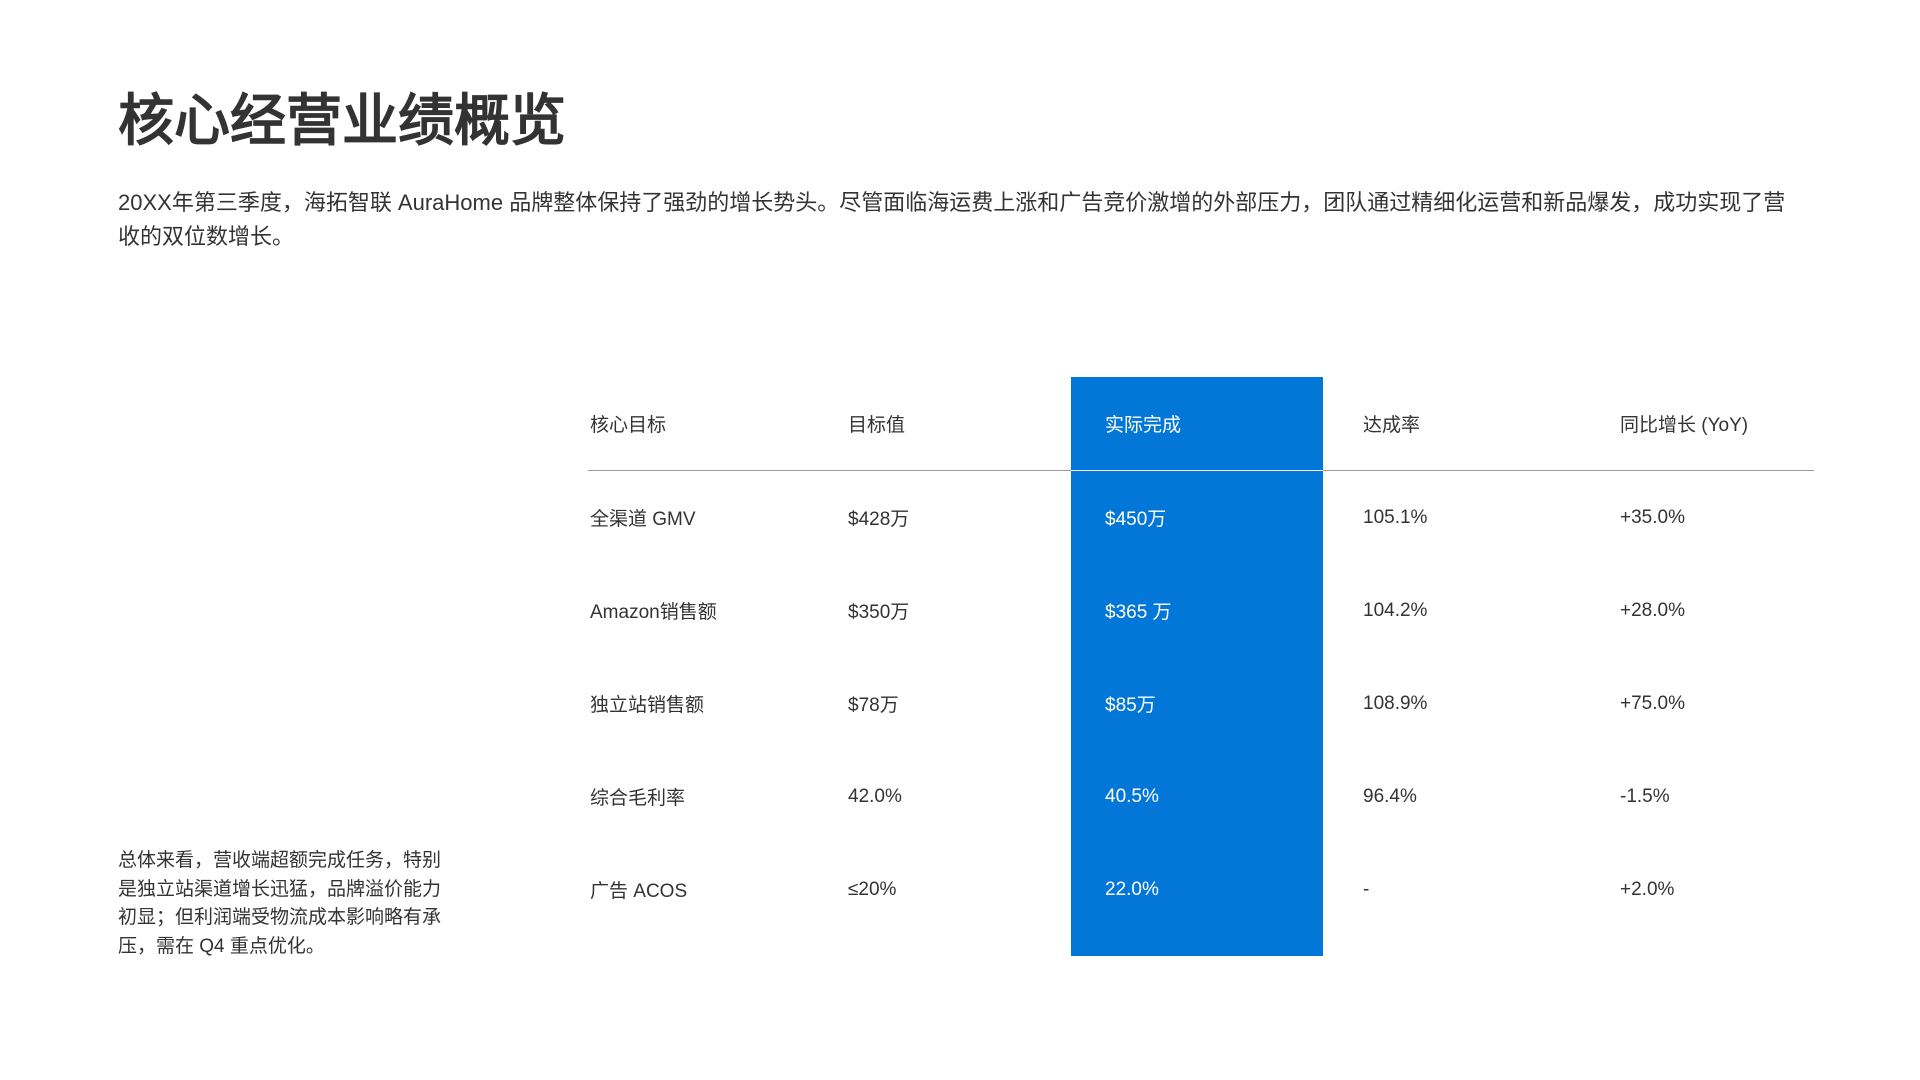 The width and height of the screenshot is (1920, 1080). What do you see at coordinates (1197, 470) in the screenshot?
I see `header-divider-gap` at bounding box center [1197, 470].